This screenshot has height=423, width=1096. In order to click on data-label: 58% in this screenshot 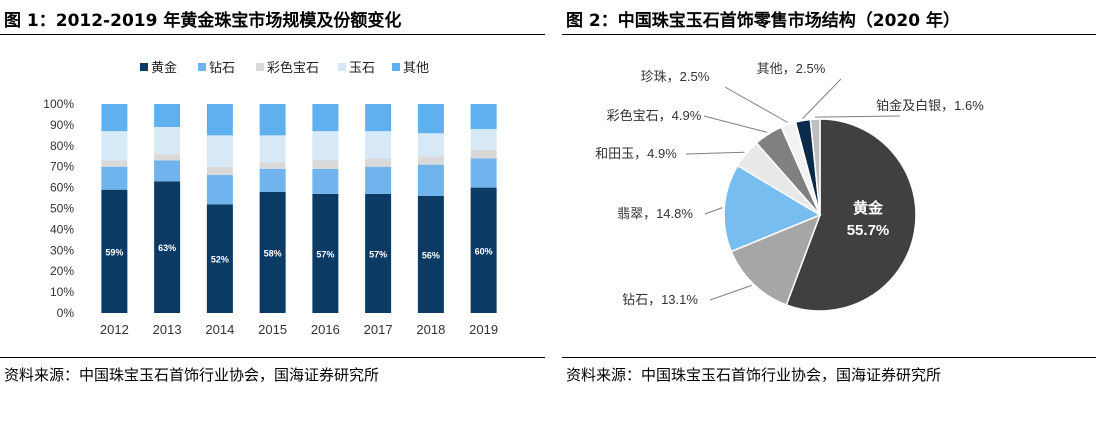, I will do `click(273, 253)`.